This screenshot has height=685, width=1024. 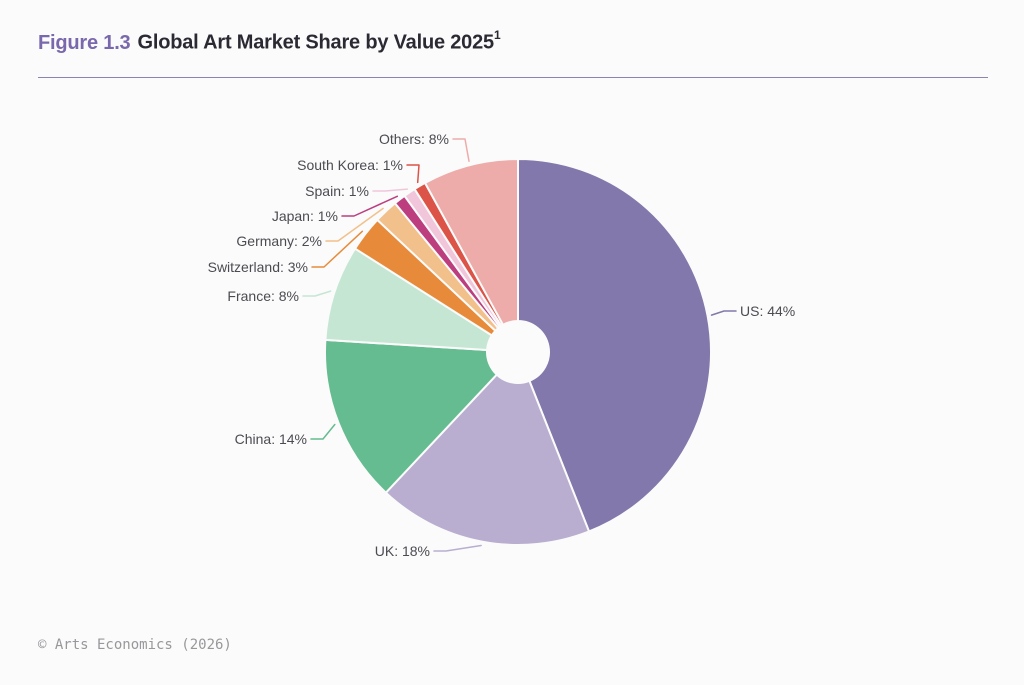 I want to click on pie-slice-france, so click(x=408, y=299).